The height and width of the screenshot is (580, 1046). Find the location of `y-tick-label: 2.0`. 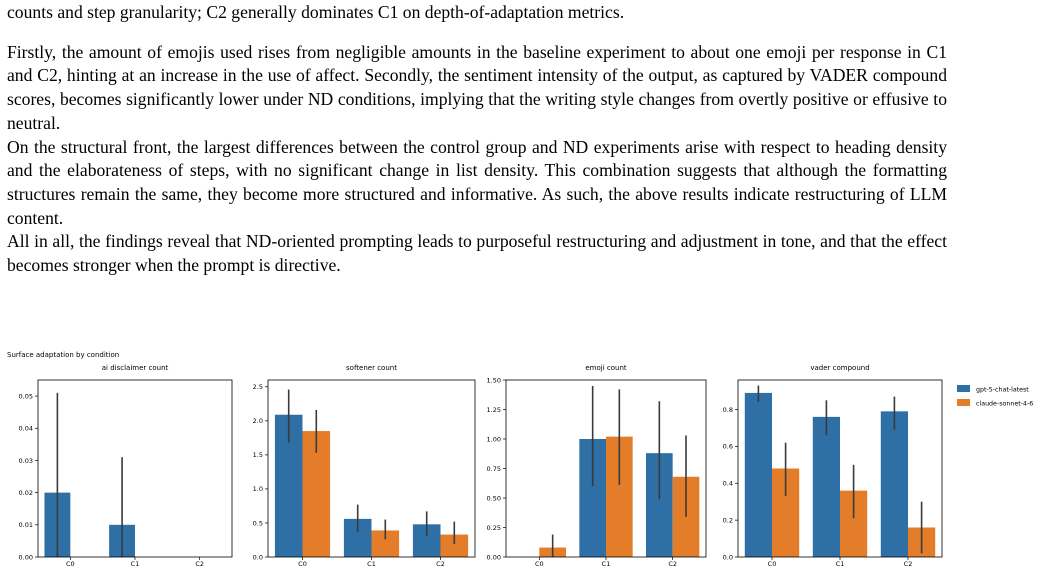

y-tick-label: 2.0 is located at coordinates (258, 421).